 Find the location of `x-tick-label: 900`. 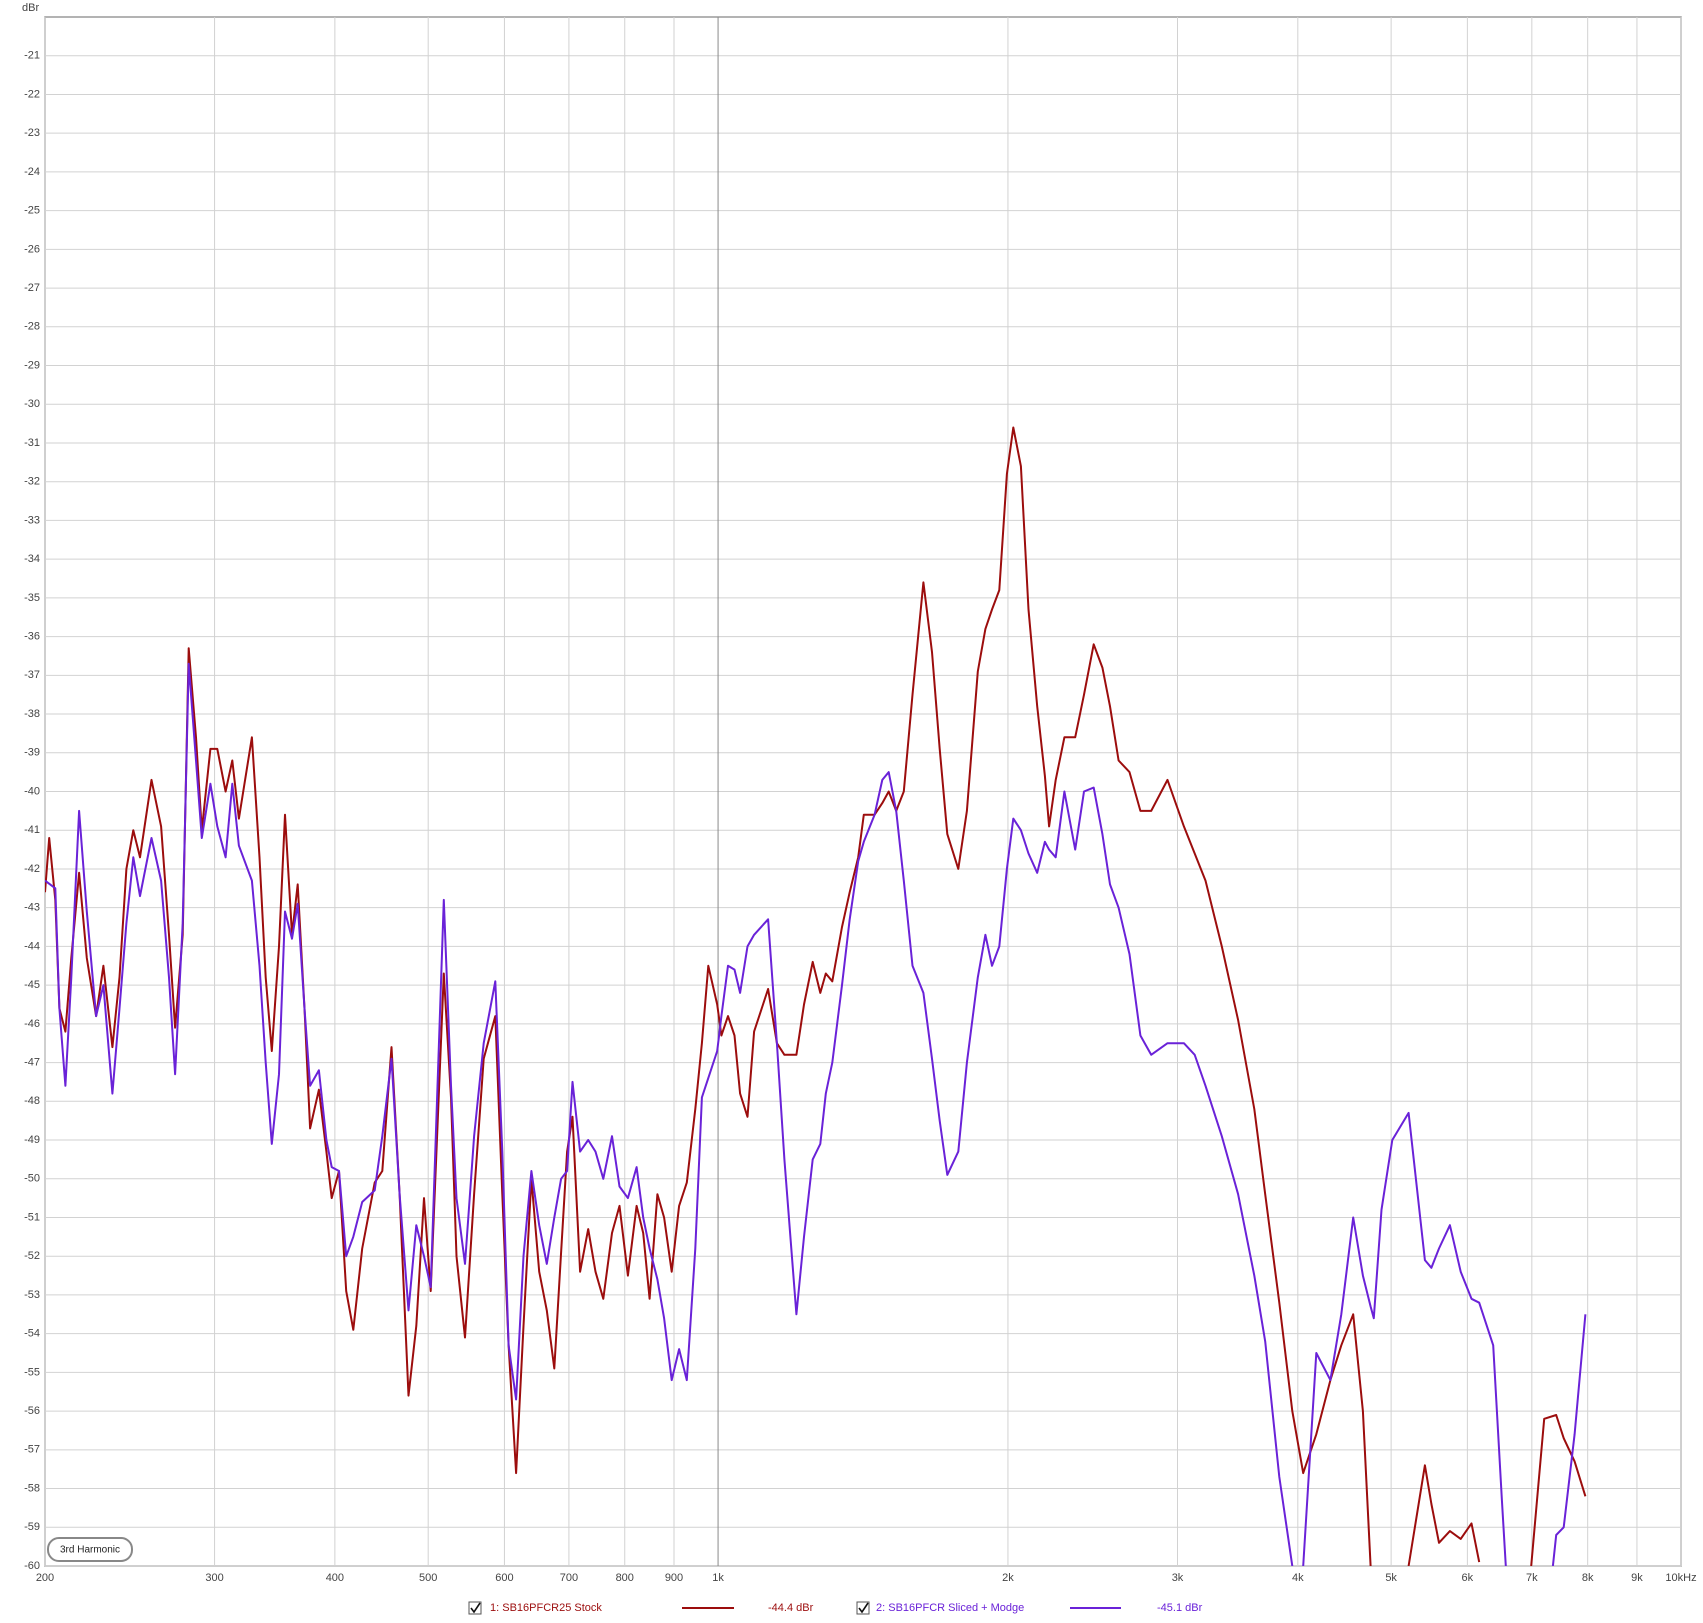

x-tick-label: 900 is located at coordinates (674, 1578).